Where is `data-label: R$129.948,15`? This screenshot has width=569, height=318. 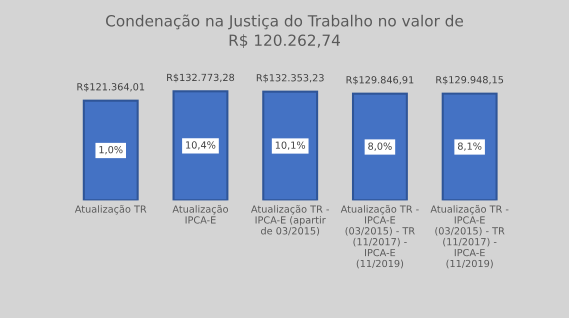 data-label: R$129.948,15 is located at coordinates (470, 80).